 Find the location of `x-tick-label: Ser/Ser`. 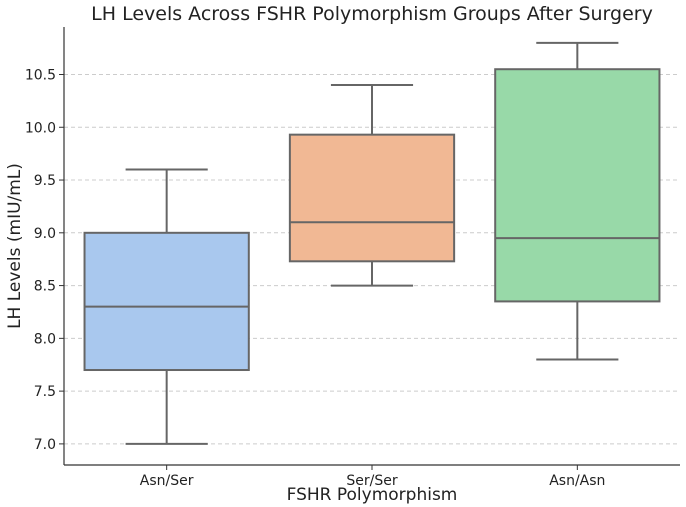

x-tick-label: Ser/Ser is located at coordinates (371, 481).